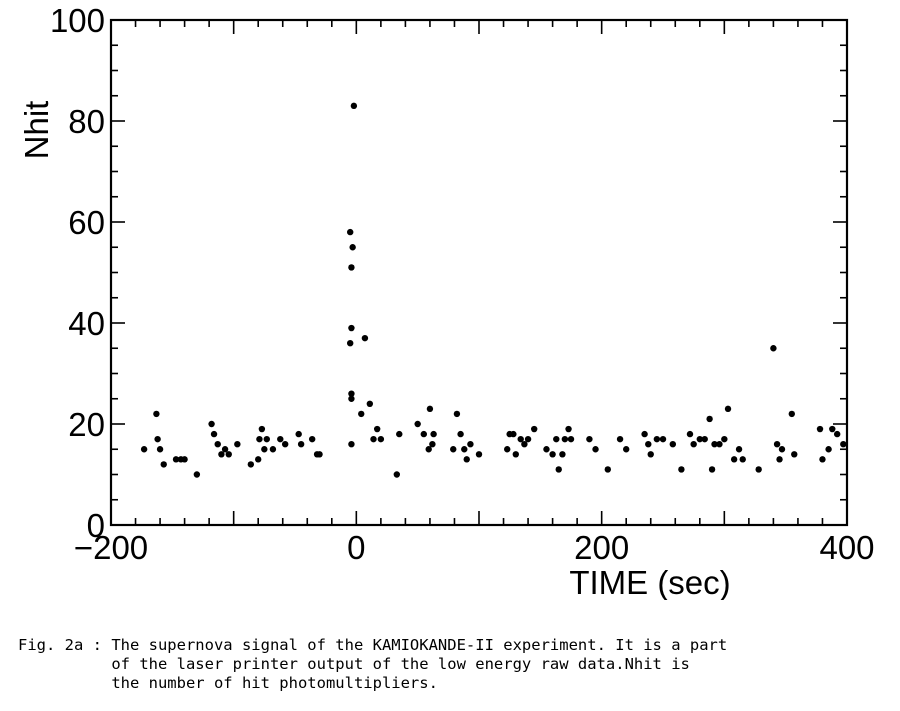 This screenshot has height=711, width=900. I want to click on x-tick-label: −200, so click(111, 547).